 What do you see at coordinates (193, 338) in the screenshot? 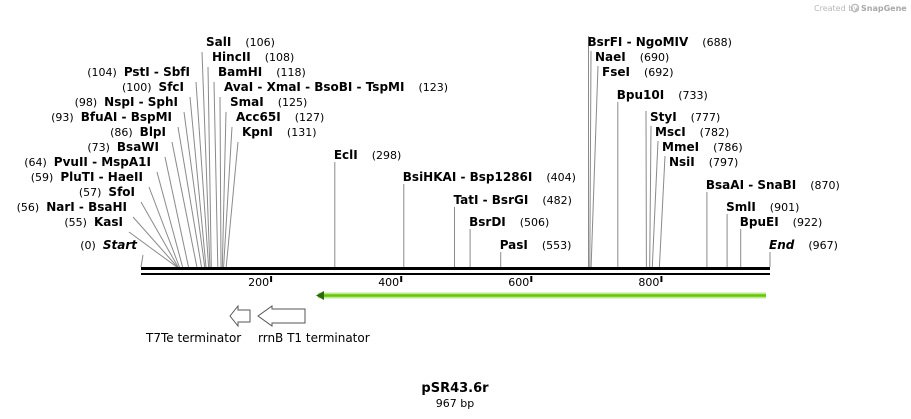
I see `t7te-terminator-label: T7Te terminator` at bounding box center [193, 338].